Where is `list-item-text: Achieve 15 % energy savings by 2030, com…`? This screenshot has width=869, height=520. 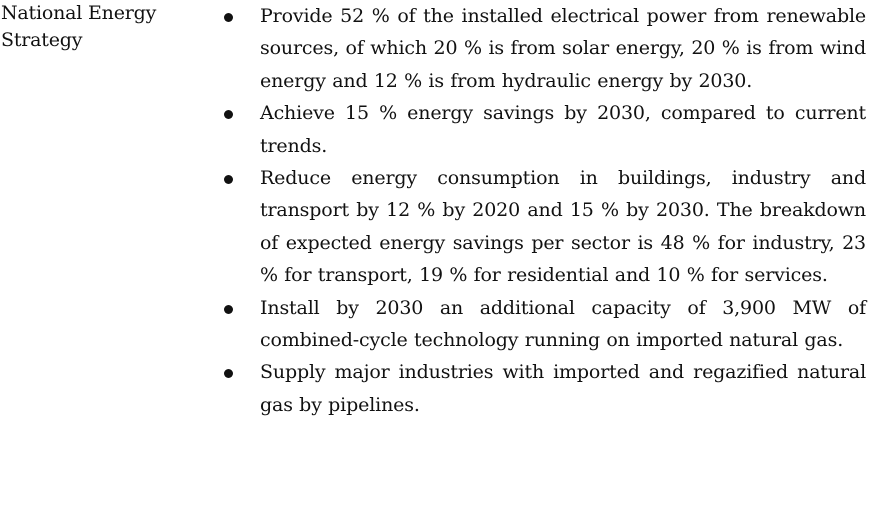 list-item-text: Achieve 15 % energy savings by 2030, com… is located at coordinates (563, 129).